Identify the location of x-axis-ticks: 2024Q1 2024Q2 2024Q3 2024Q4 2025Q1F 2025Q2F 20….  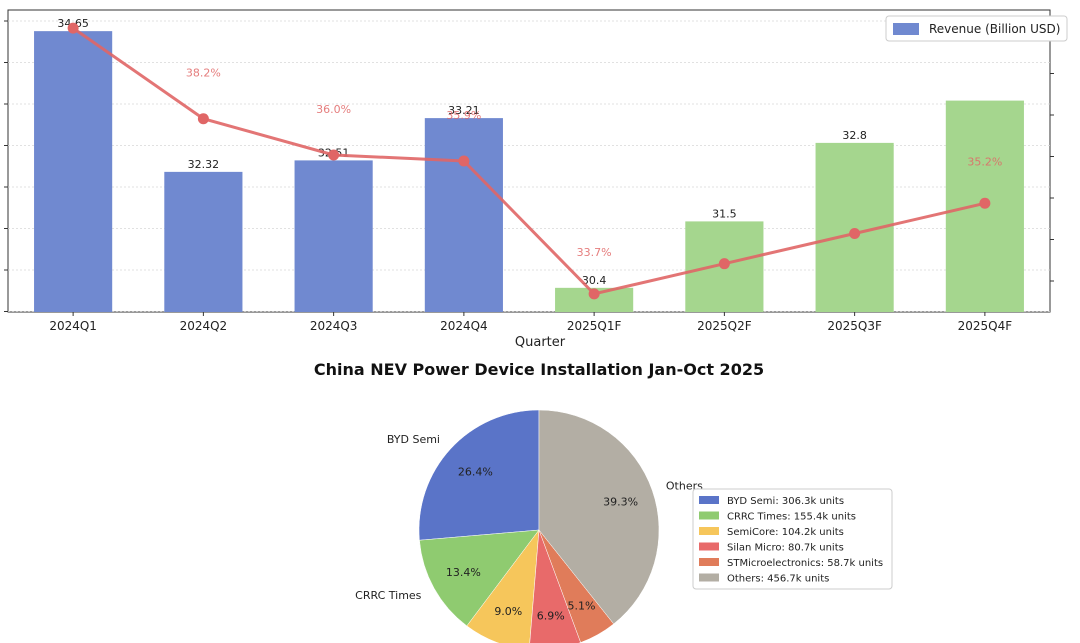
(530, 322).